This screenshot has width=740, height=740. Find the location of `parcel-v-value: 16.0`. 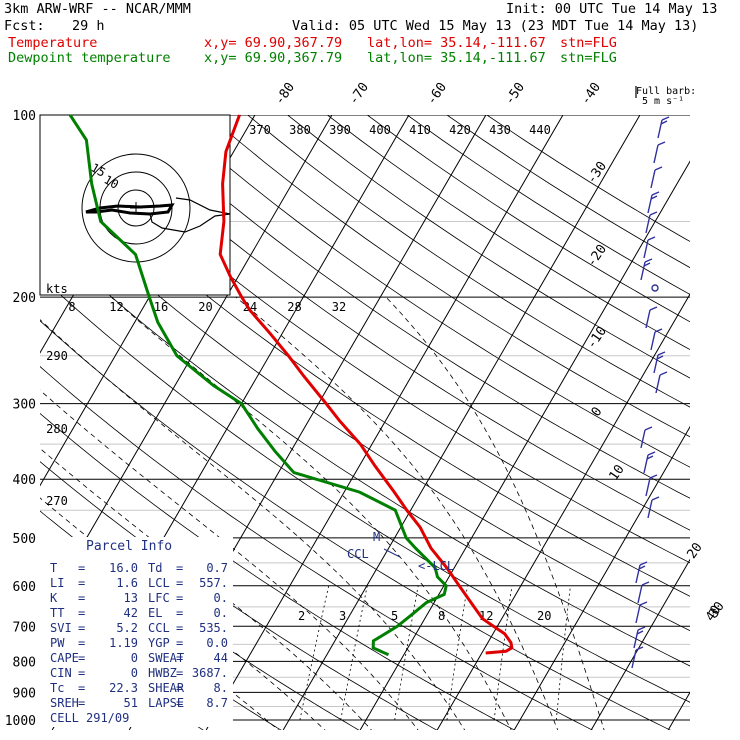

parcel-v-value: 16.0 is located at coordinates (123, 568).